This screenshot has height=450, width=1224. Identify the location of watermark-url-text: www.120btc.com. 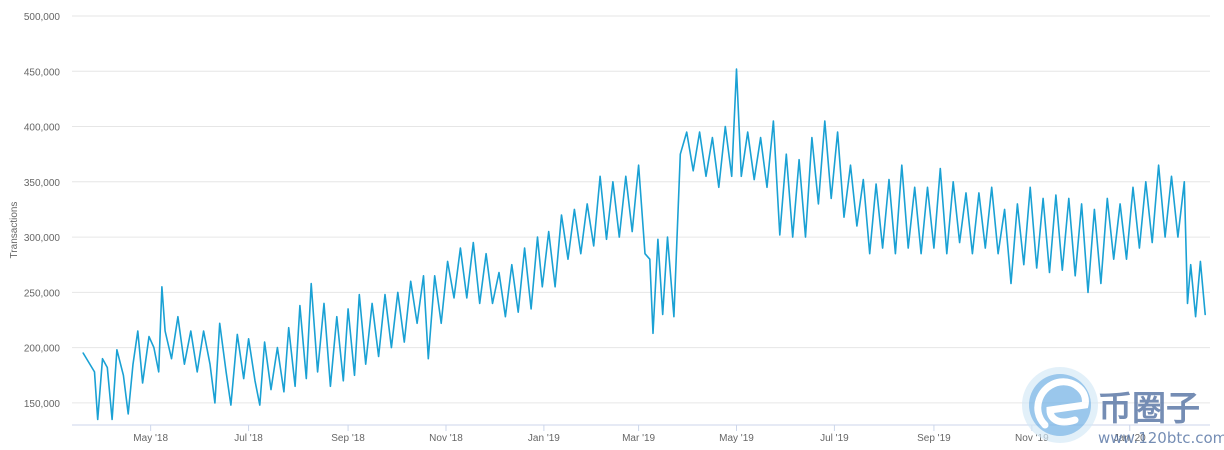
(1161, 438).